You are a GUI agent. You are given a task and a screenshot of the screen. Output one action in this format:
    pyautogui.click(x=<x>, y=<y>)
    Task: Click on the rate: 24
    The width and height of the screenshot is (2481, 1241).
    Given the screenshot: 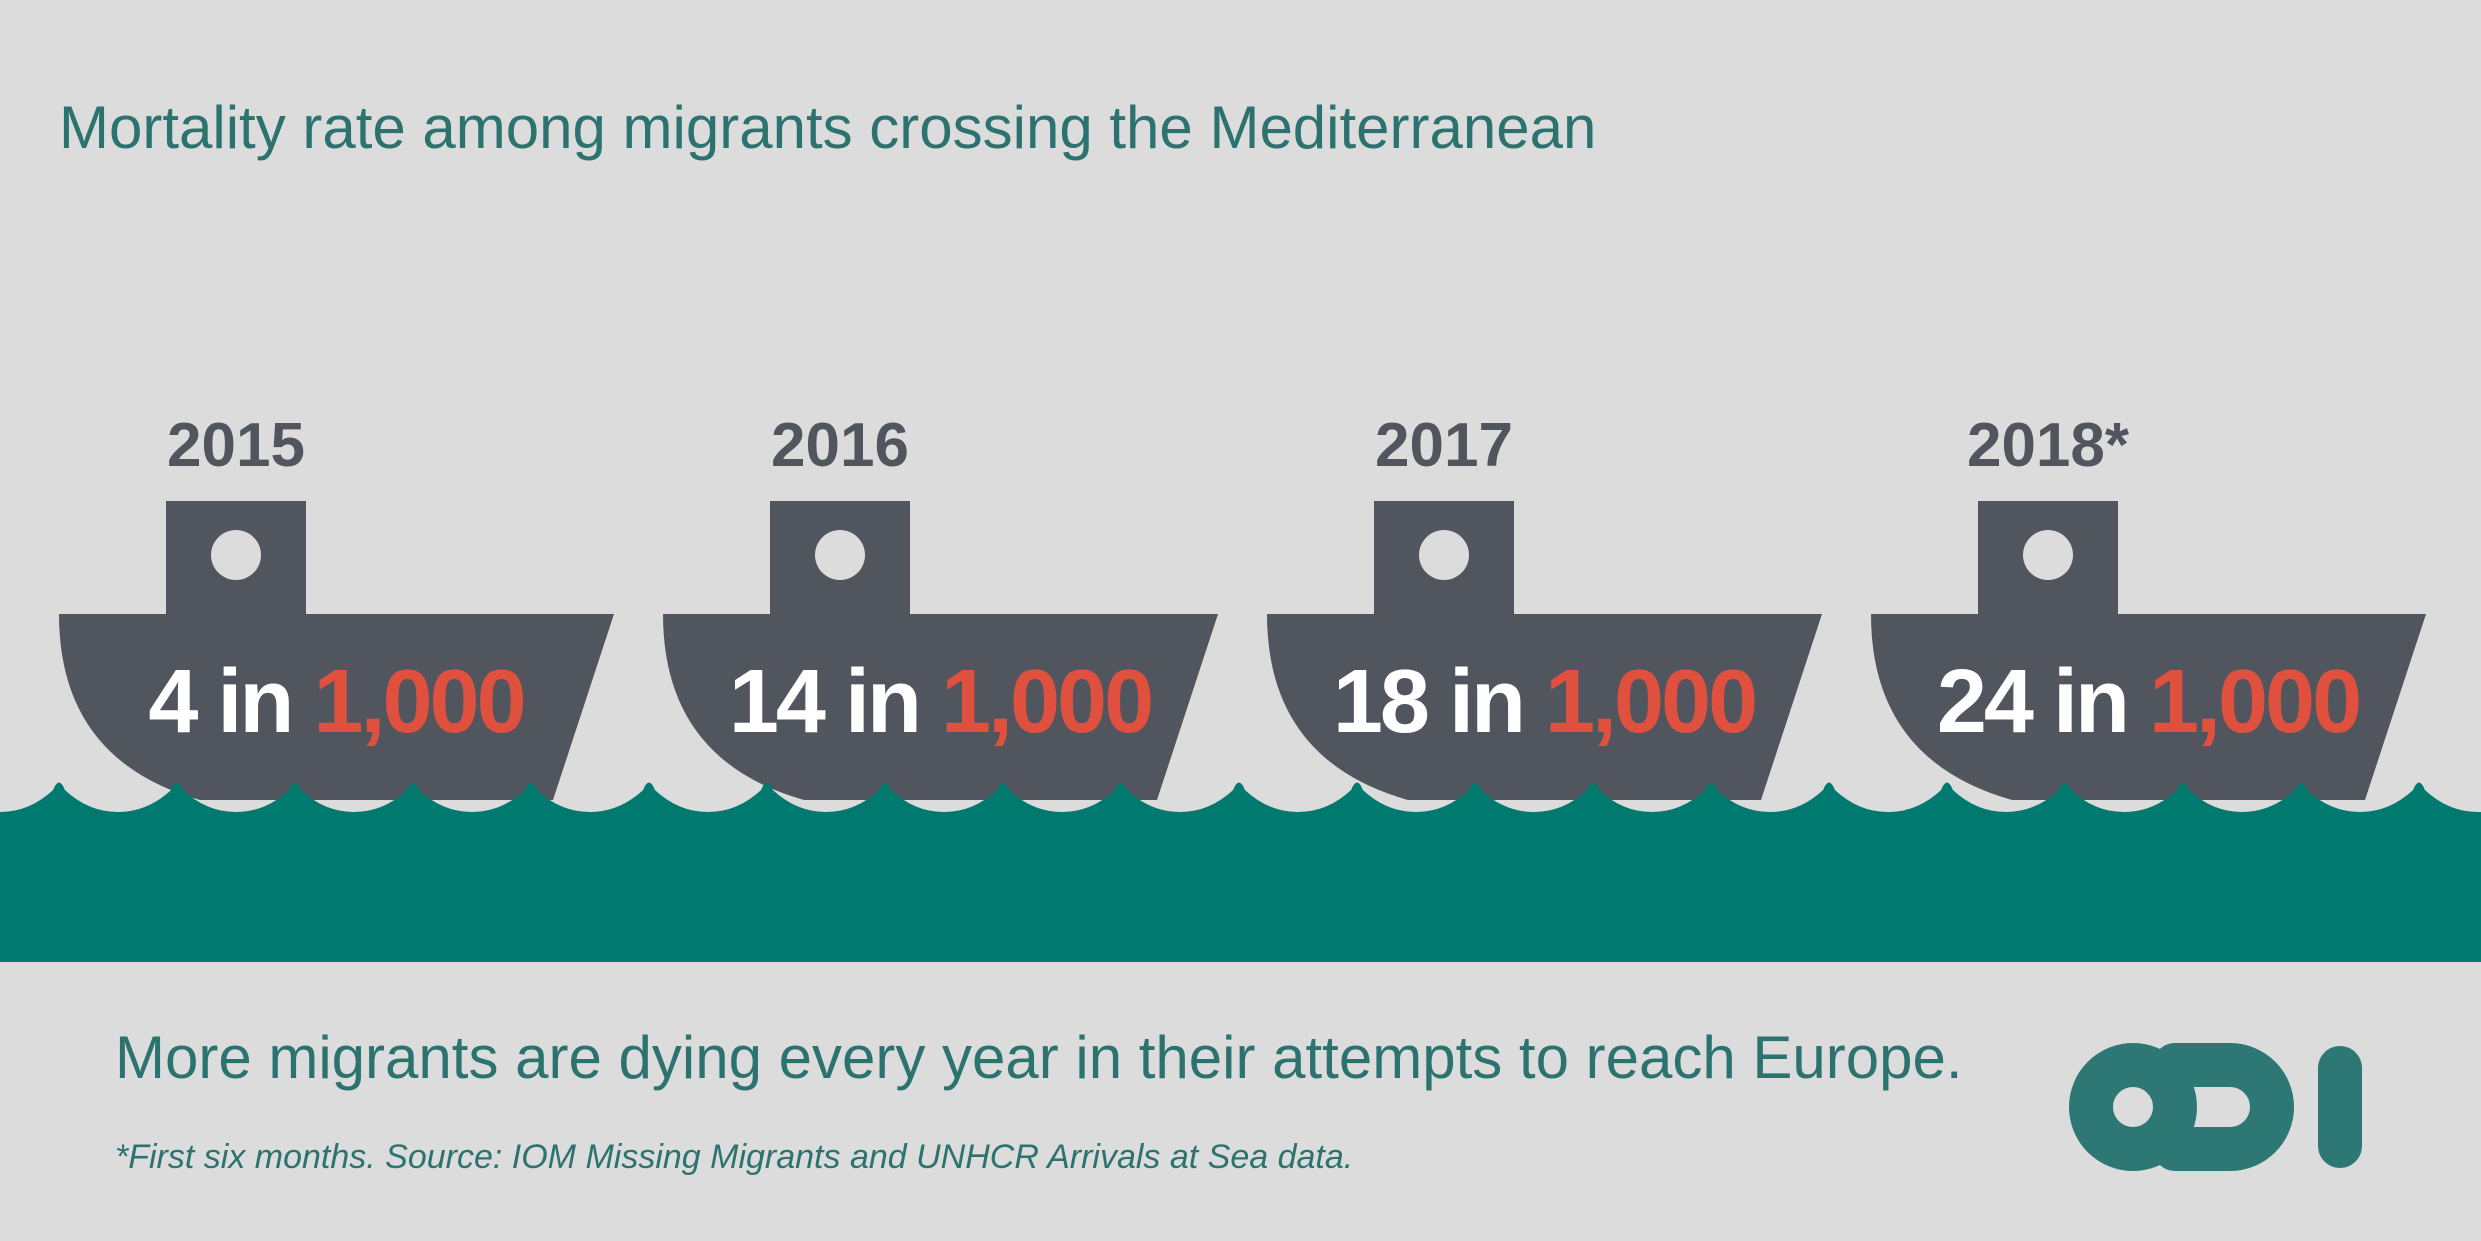 What is the action you would take?
    pyautogui.click(x=1985, y=702)
    